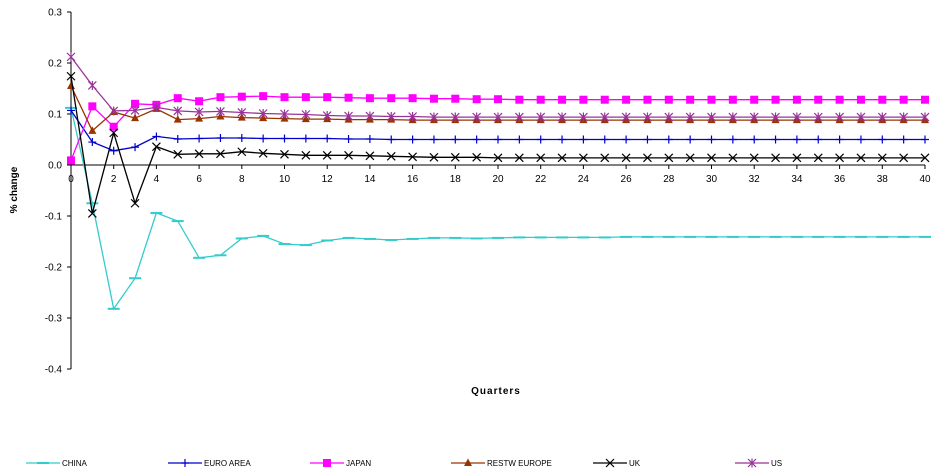 The width and height of the screenshot is (934, 475). Describe the element at coordinates (14, 189) in the screenshot. I see `y-axis-title: % change` at that location.